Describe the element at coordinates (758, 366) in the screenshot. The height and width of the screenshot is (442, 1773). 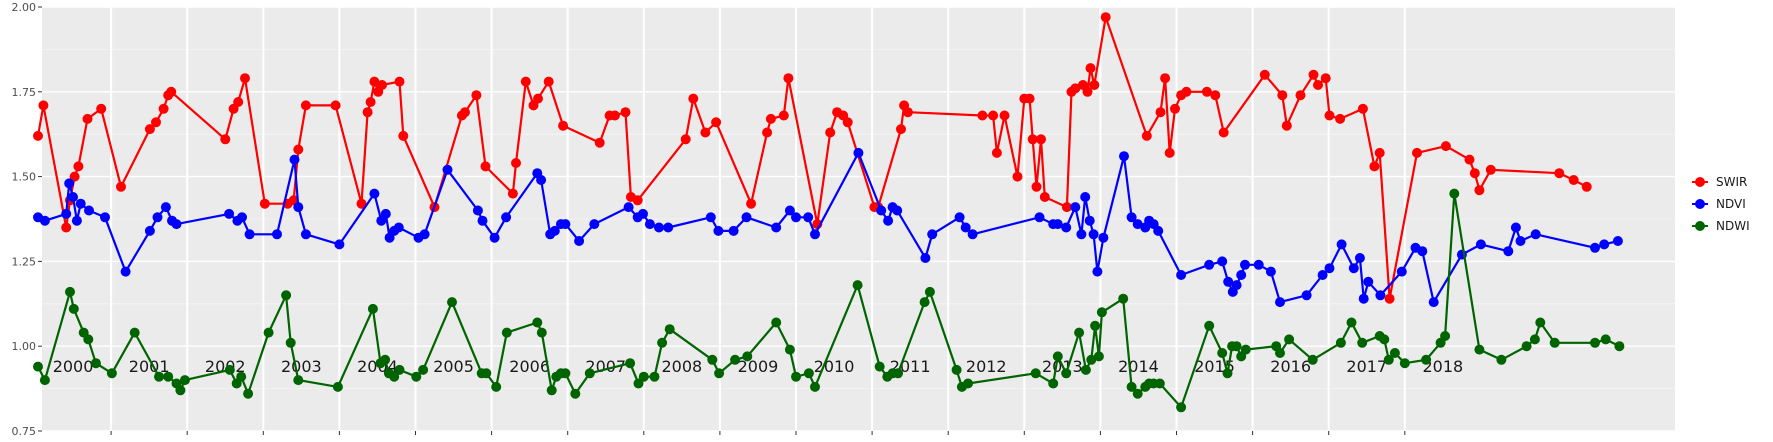
I see `year-label: 2009` at that location.